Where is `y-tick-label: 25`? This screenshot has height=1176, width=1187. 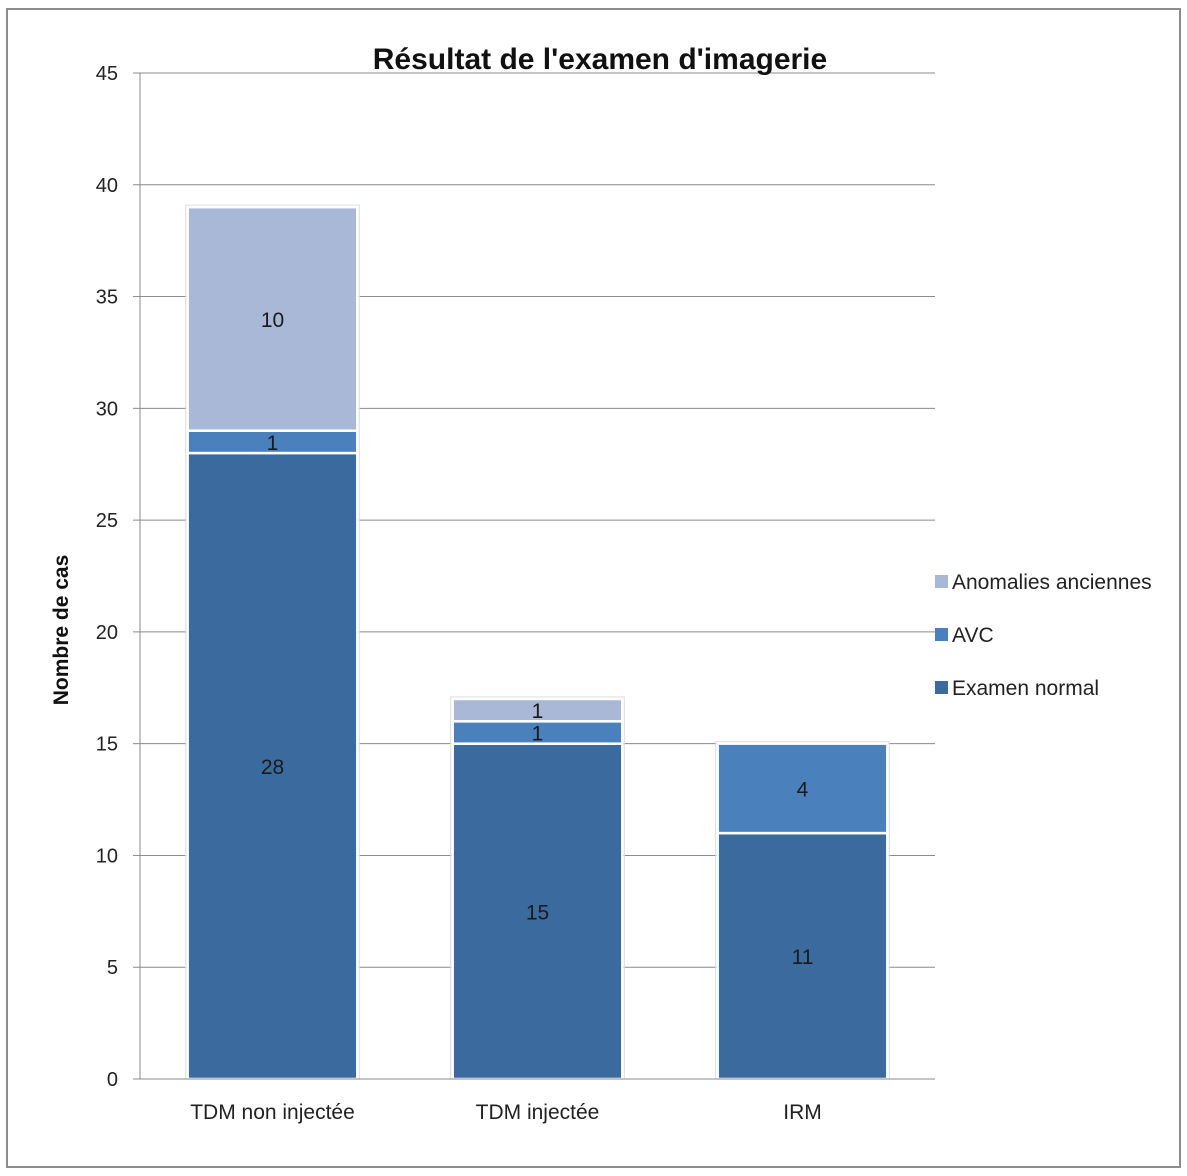
y-tick-label: 25 is located at coordinates (107, 521).